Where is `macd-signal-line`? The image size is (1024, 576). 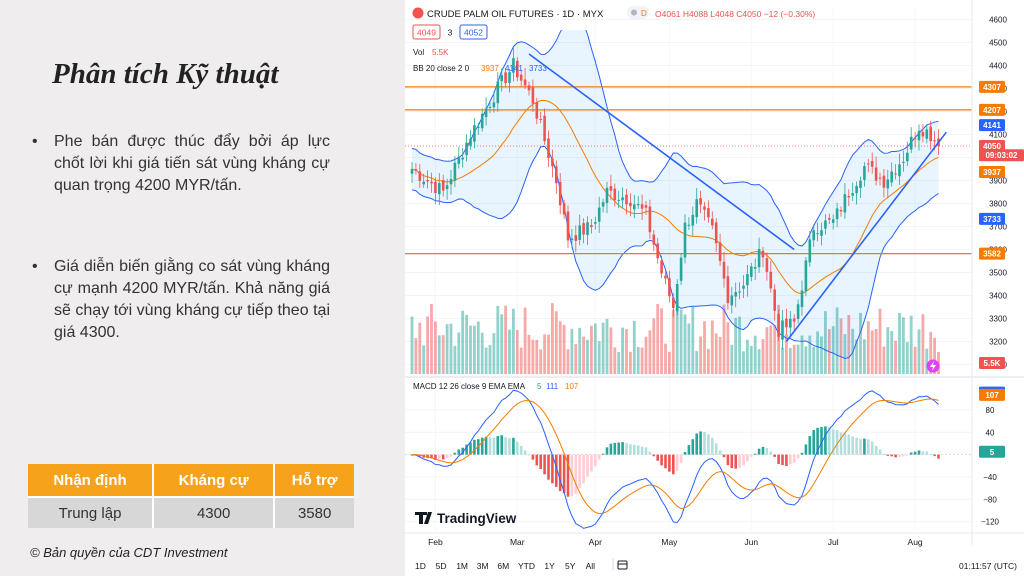
macd-signal-line is located at coordinates (675, 456).